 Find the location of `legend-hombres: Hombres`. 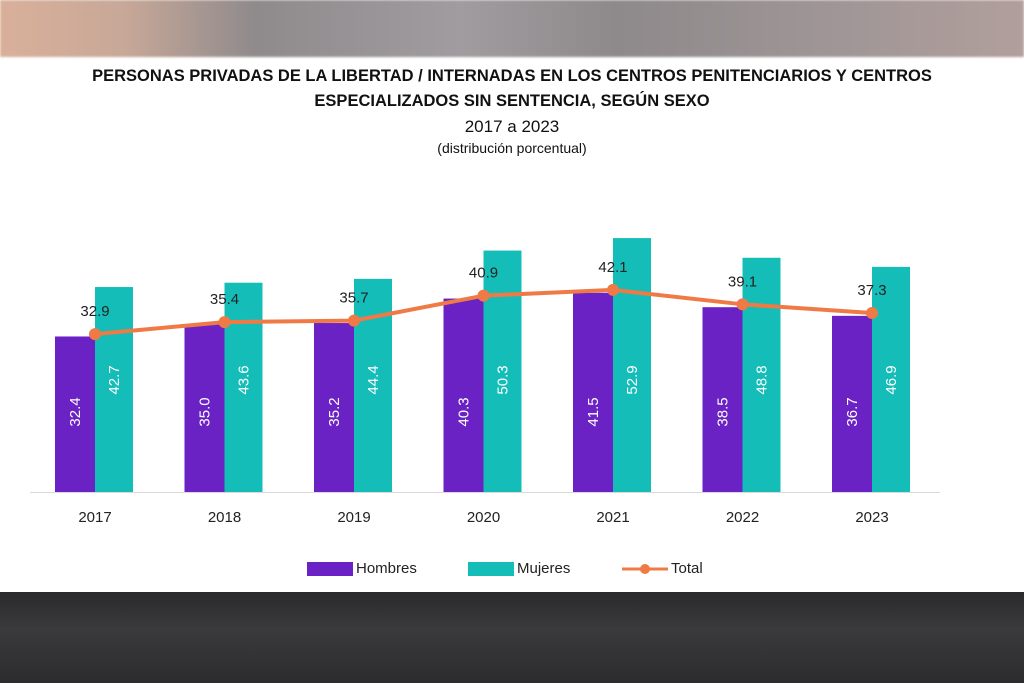

legend-hombres: Hombres is located at coordinates (362, 568).